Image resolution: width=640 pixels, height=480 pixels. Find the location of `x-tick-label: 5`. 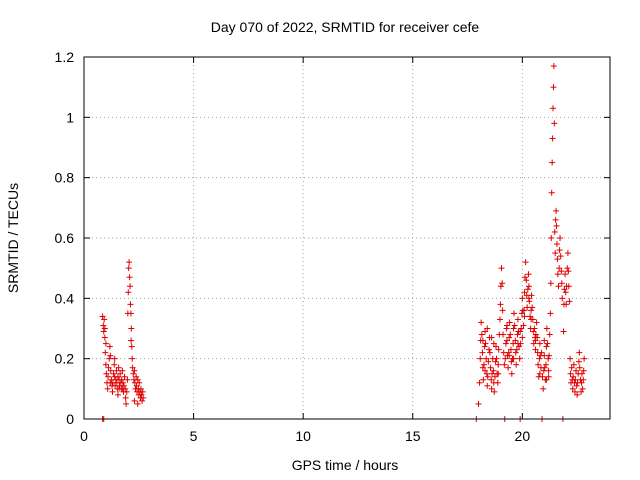

x-tick-label: 5 is located at coordinates (194, 436).